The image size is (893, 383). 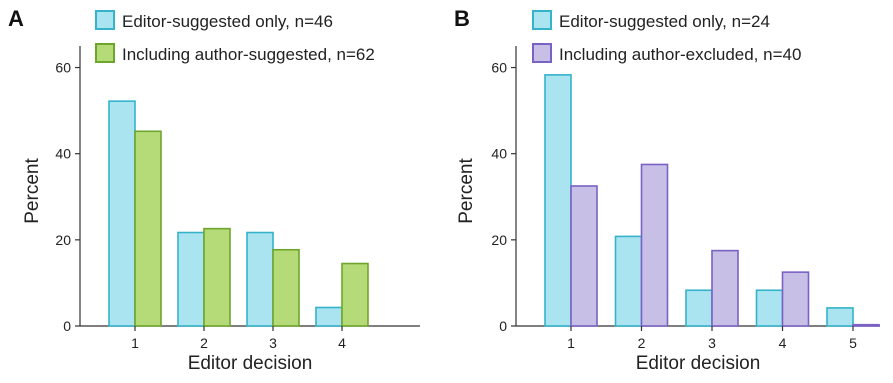 I want to click on panel-letter: A, so click(x=16, y=18).